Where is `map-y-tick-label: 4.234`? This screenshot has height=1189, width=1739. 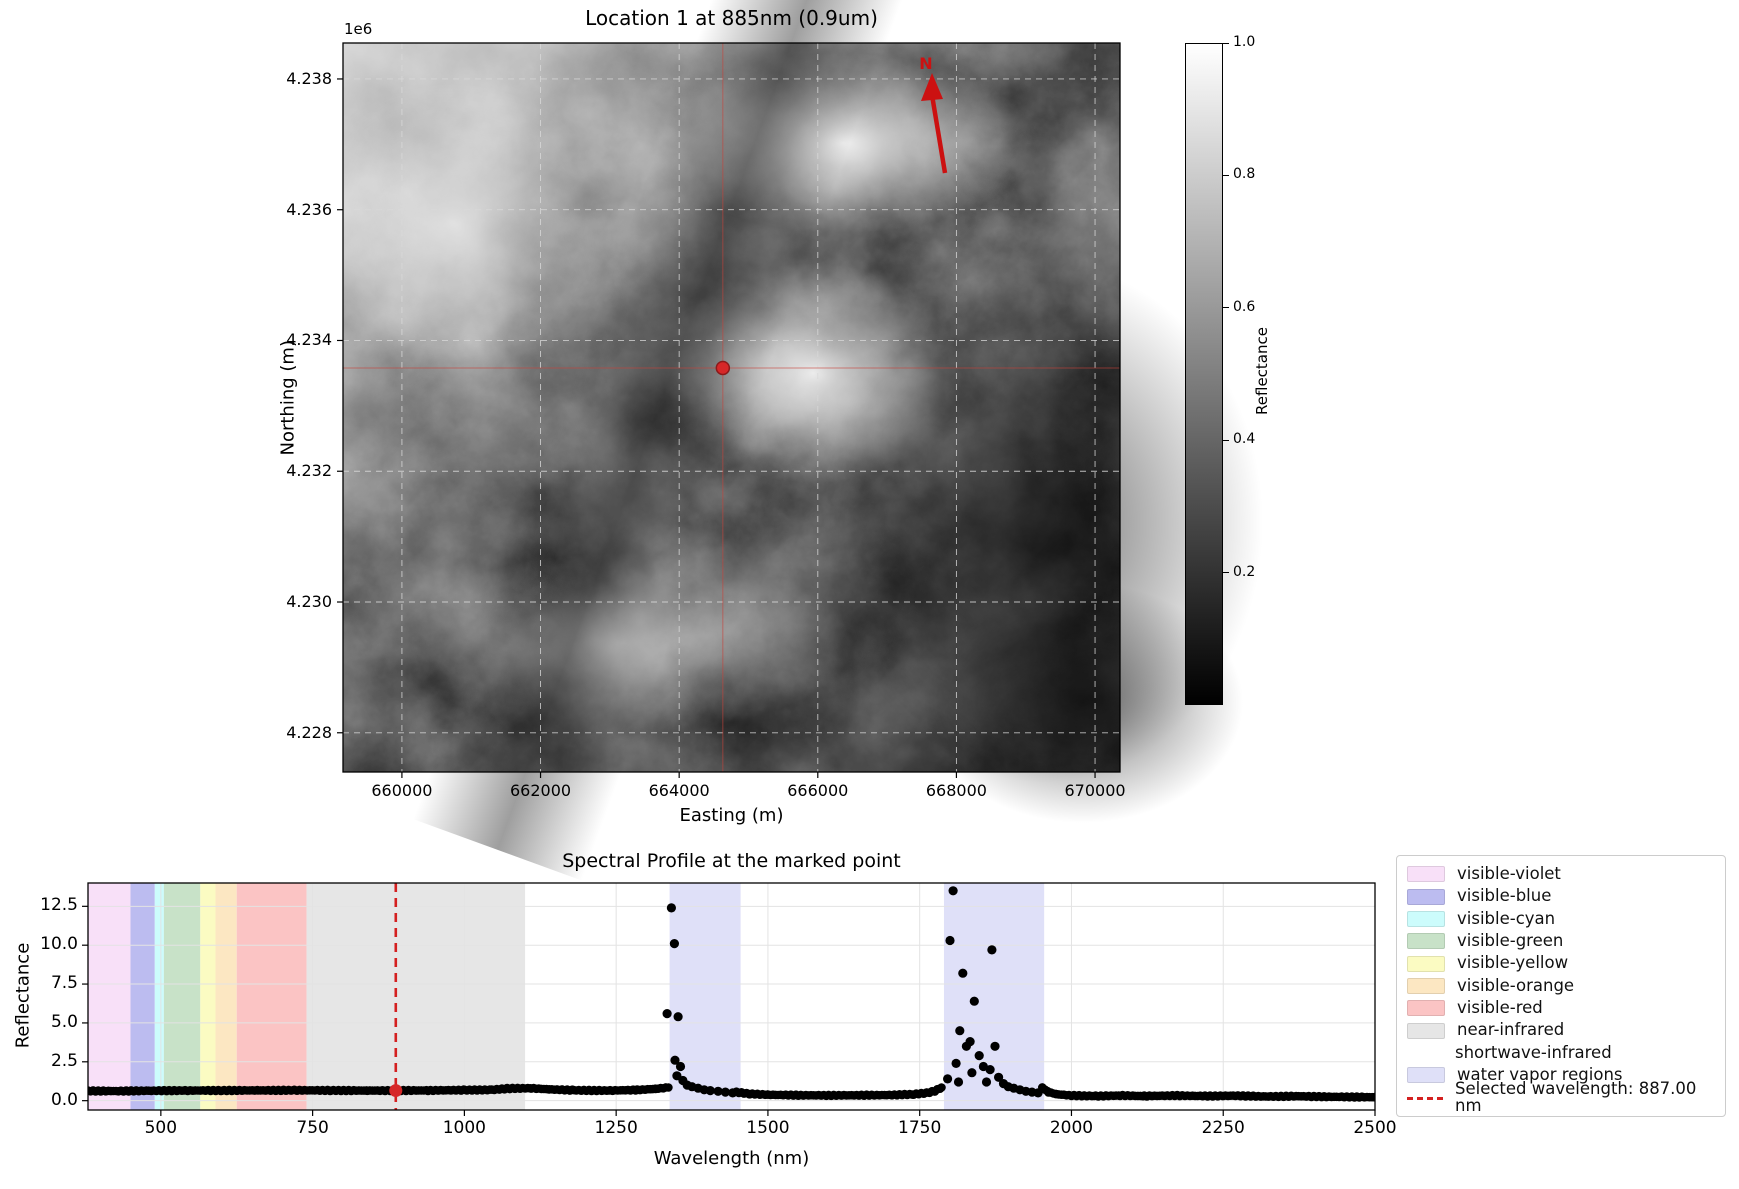 map-y-tick-label: 4.234 is located at coordinates (309, 340).